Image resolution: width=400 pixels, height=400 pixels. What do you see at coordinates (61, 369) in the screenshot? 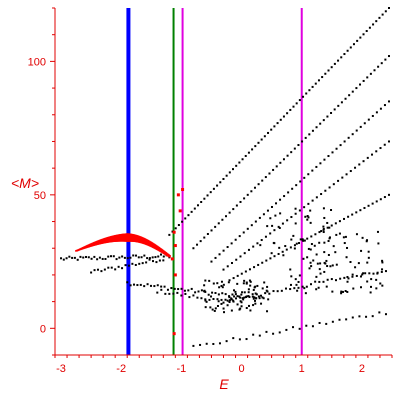
I see `x-tick-label: -3` at bounding box center [61, 369].